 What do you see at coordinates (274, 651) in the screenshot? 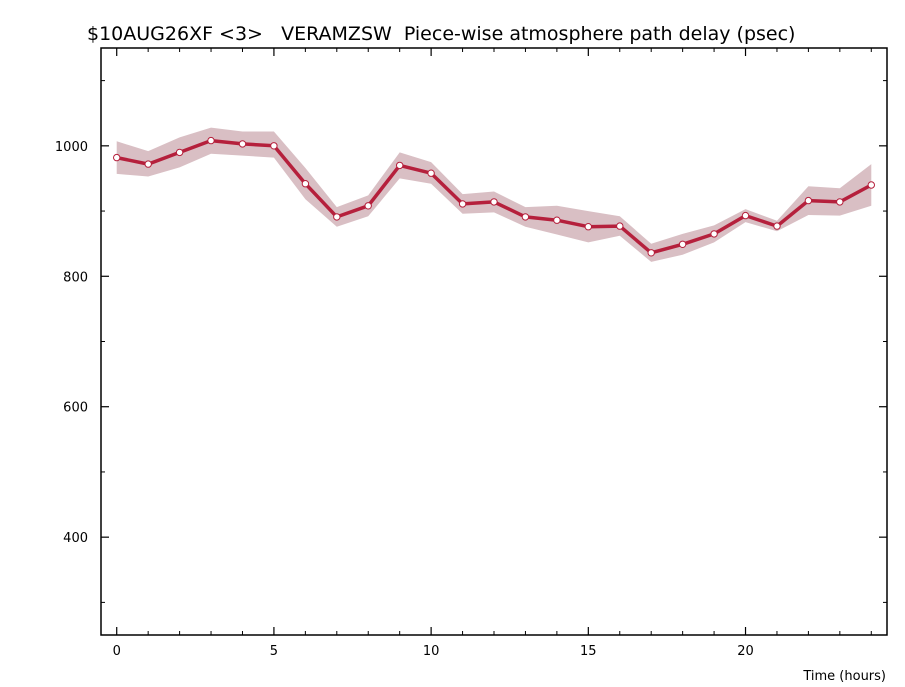
I see `x-tick-label: 5` at bounding box center [274, 651].